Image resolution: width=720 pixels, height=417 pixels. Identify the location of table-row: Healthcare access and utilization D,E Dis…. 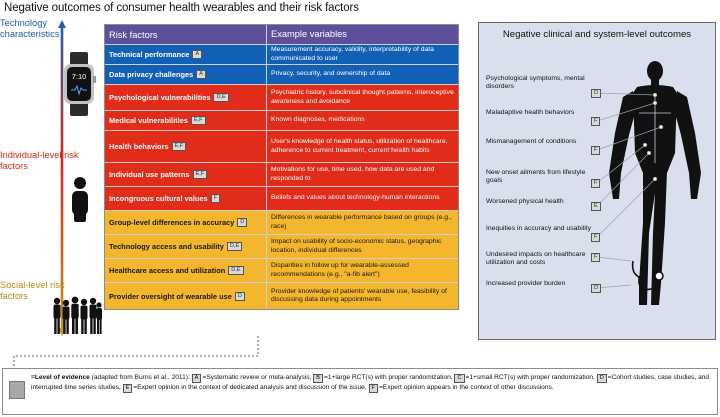
(281, 271).